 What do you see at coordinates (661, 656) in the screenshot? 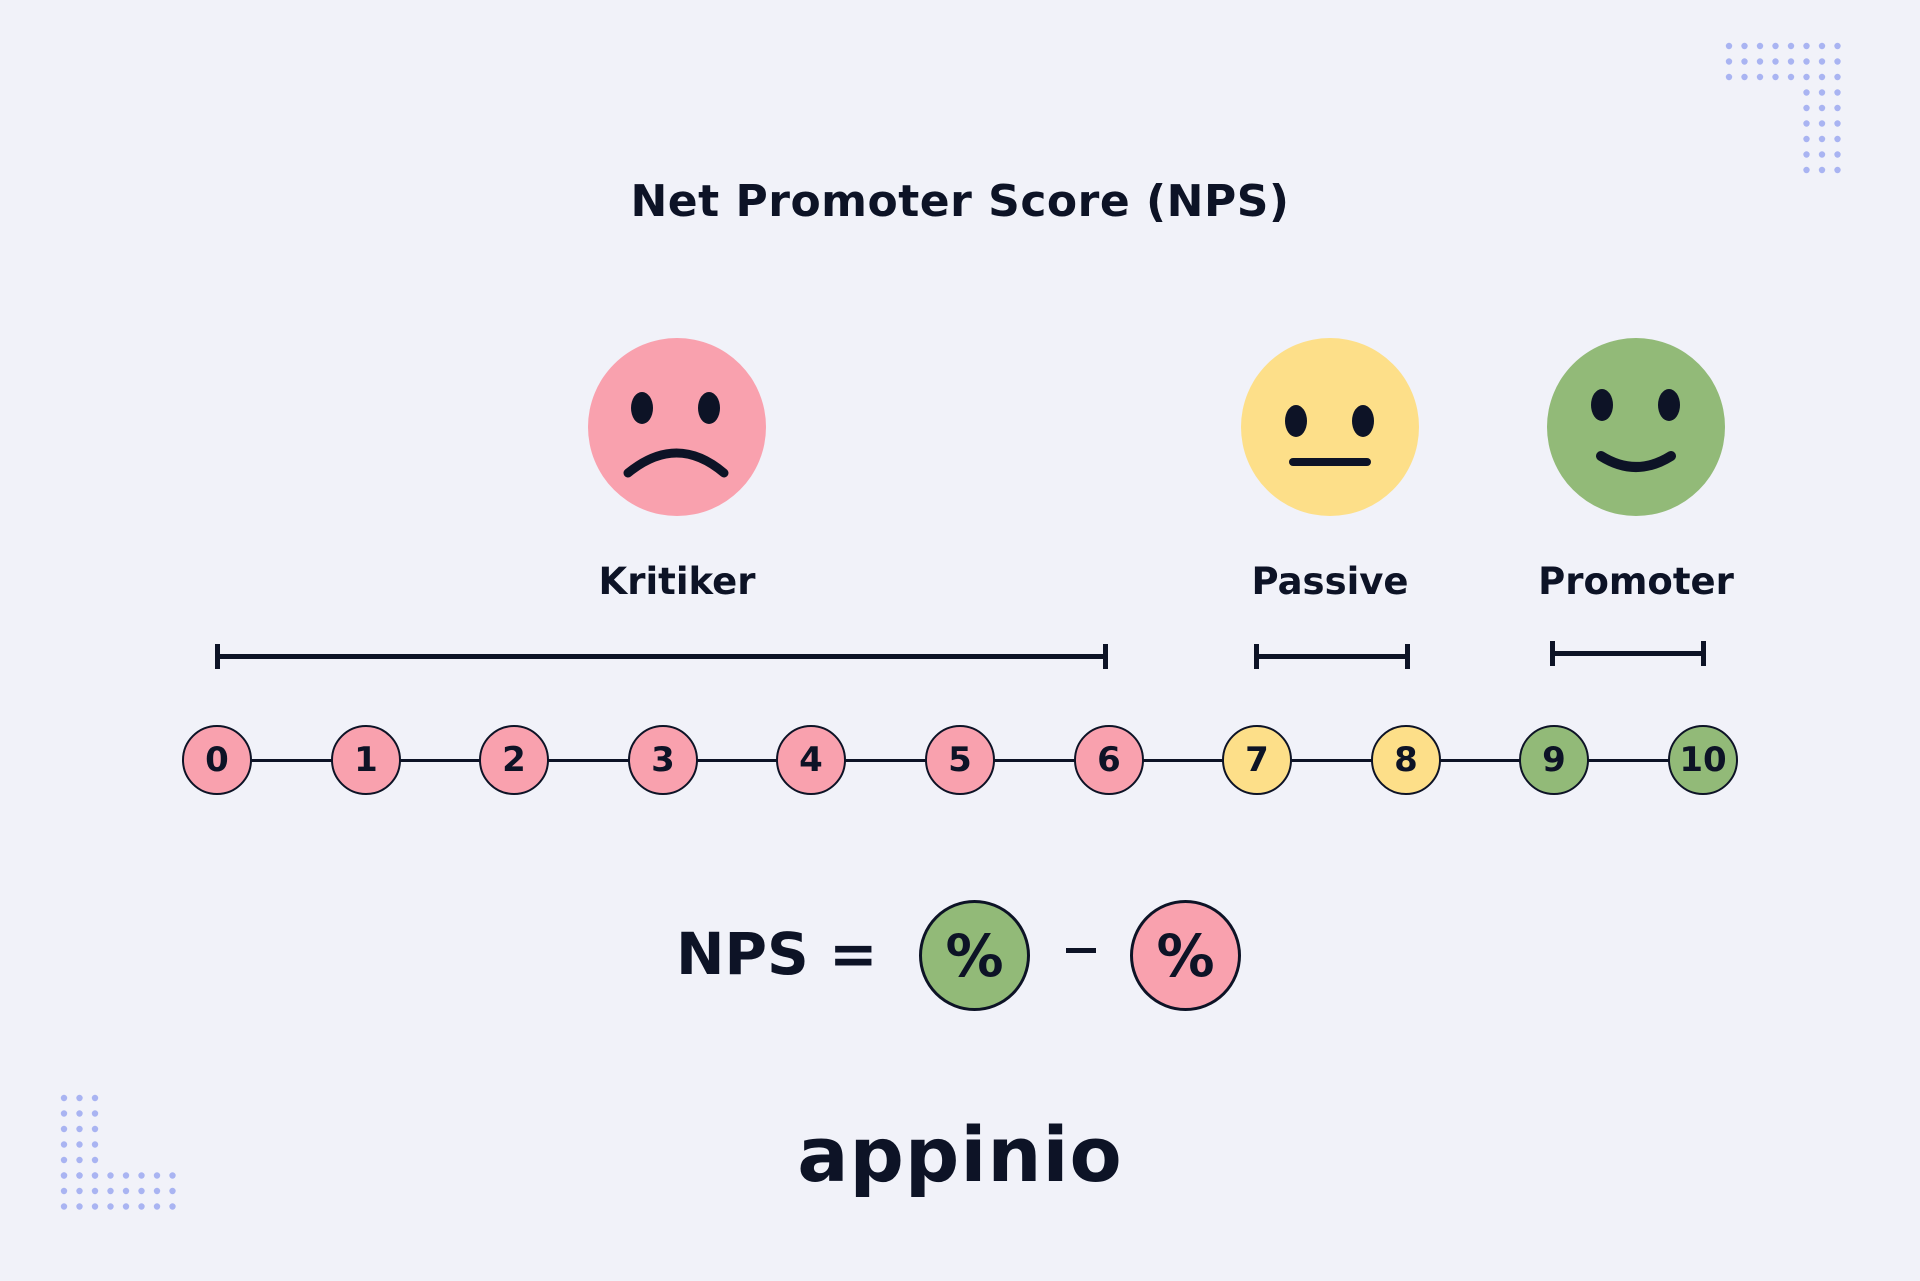
I see `range-bracket-kritiker` at bounding box center [661, 656].